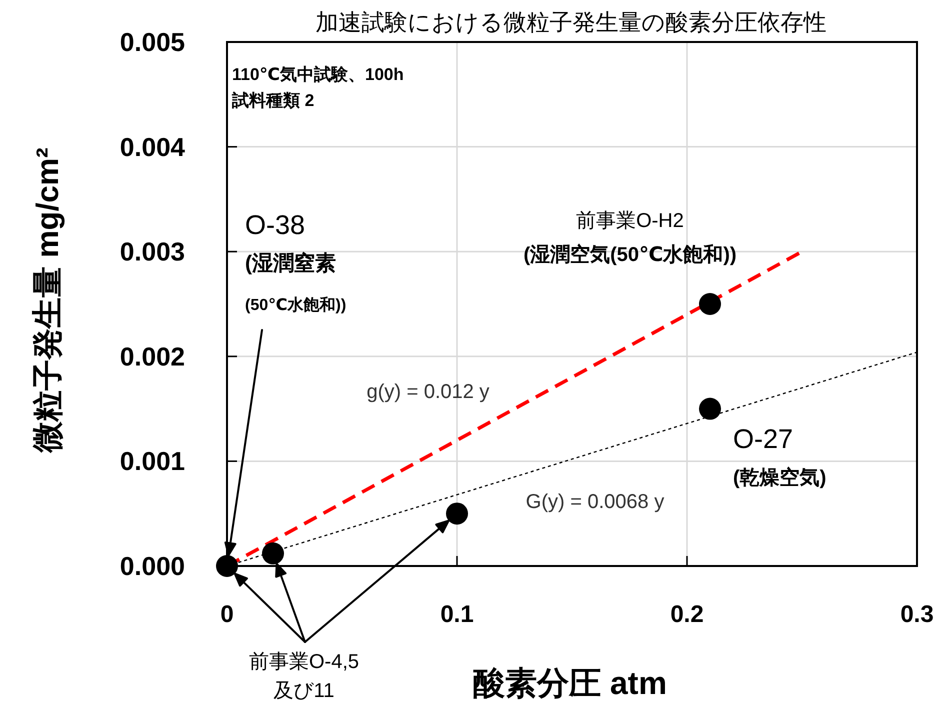 This screenshot has height=707, width=942. Describe the element at coordinates (630, 238) in the screenshot. I see `annotation: 前事業O-H2 (湿潤空気(50℃水飽和))` at that location.